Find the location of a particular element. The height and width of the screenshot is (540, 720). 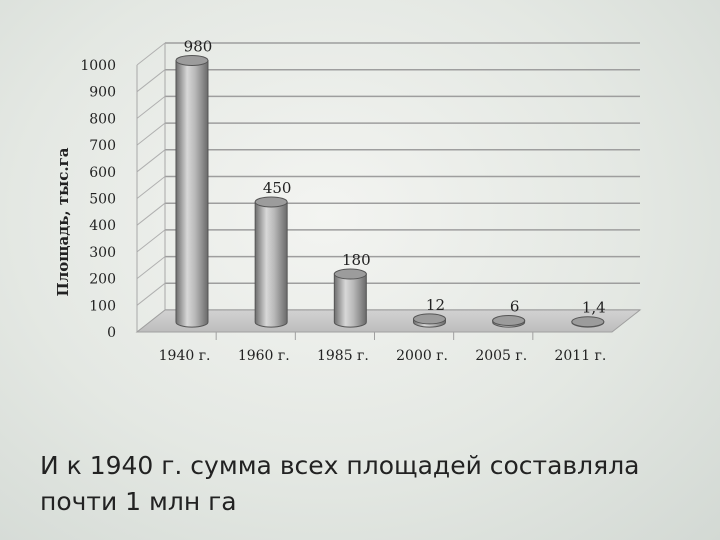

data-label: 1,4 is located at coordinates (594, 308).